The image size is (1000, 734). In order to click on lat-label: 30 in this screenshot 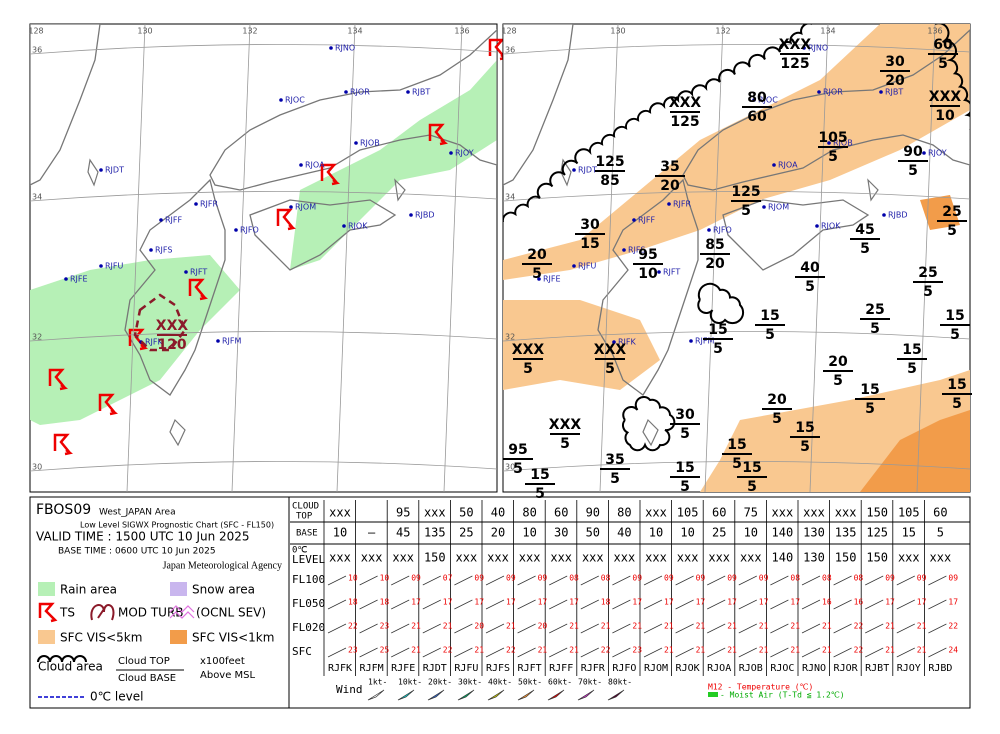, I will do `click(510, 467)`.